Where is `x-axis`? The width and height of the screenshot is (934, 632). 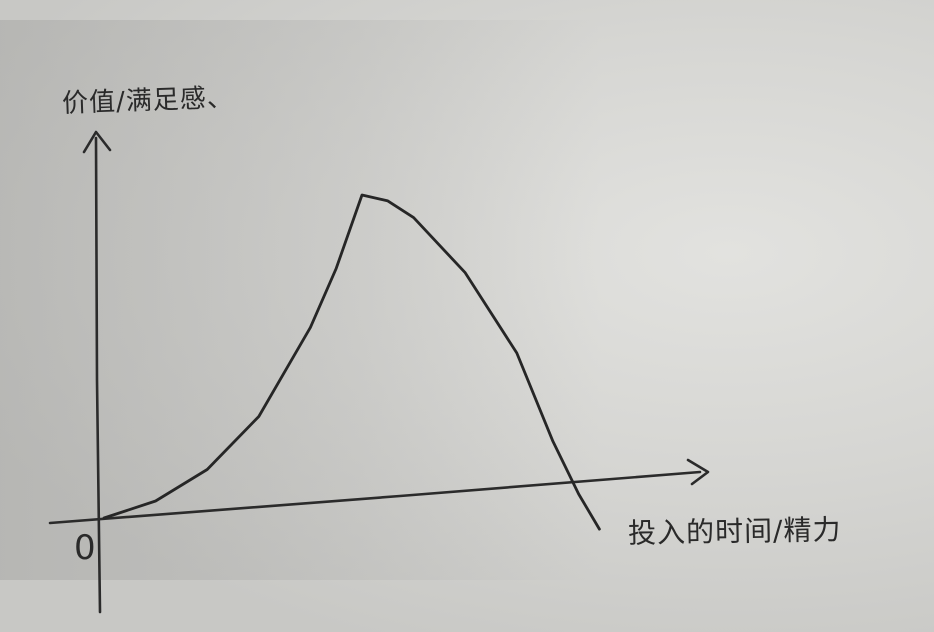 x-axis is located at coordinates (375, 497).